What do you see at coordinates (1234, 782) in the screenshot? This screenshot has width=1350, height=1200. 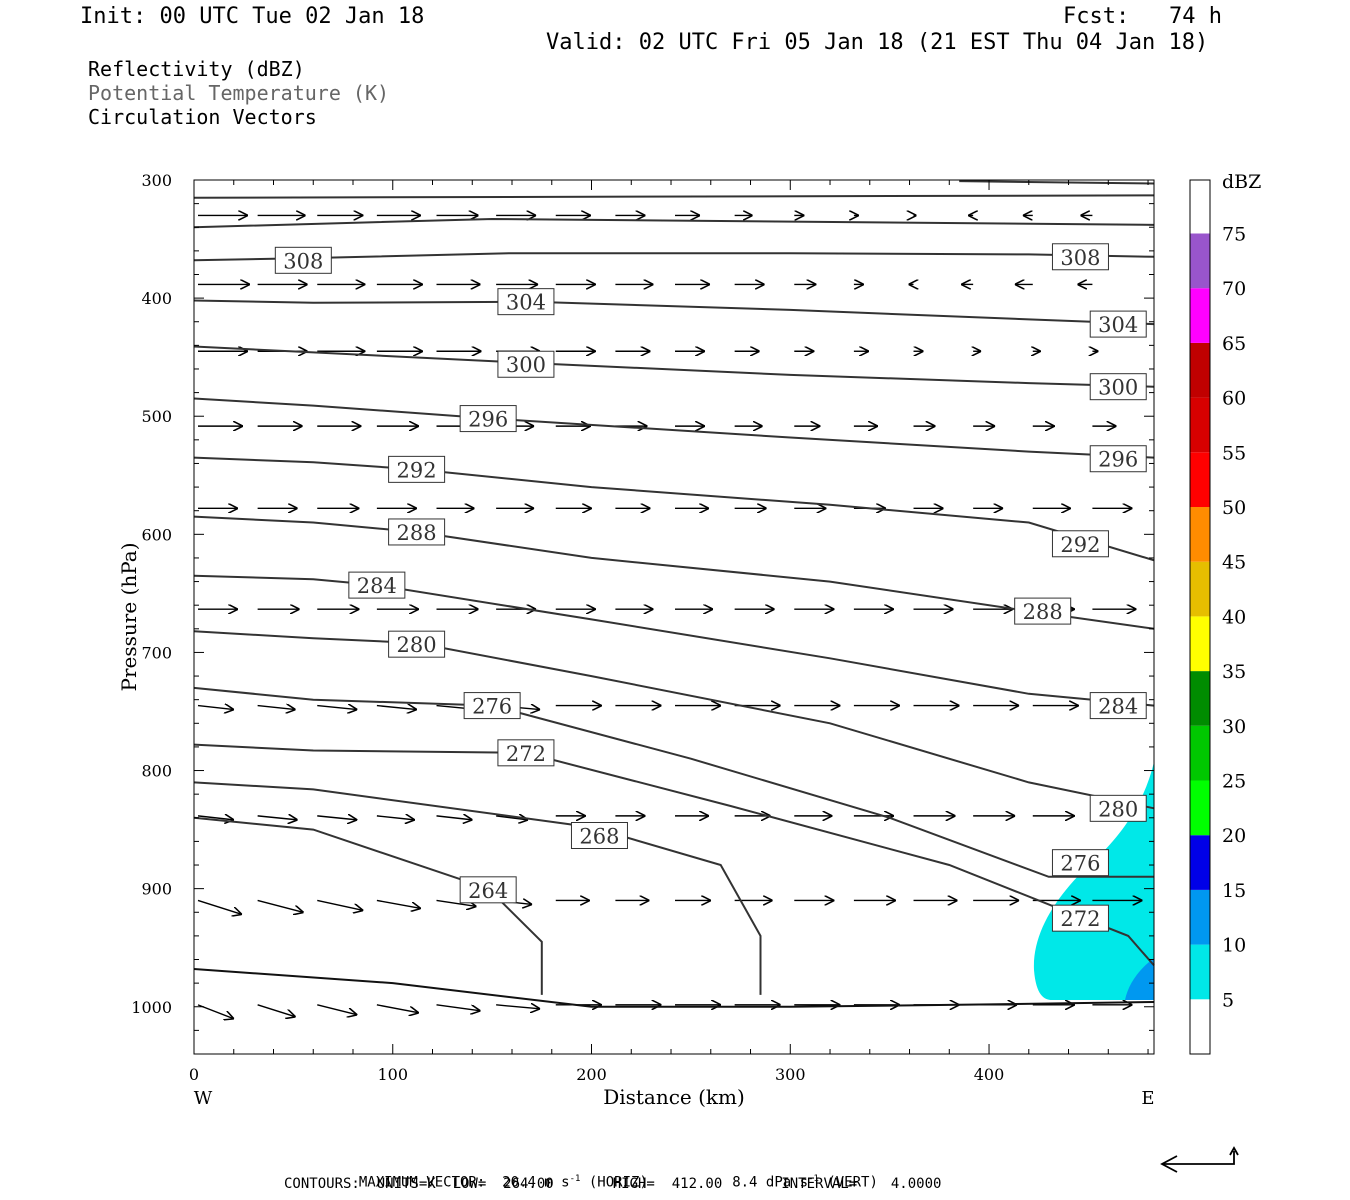 I see `colorbar-label: 25` at bounding box center [1234, 782].